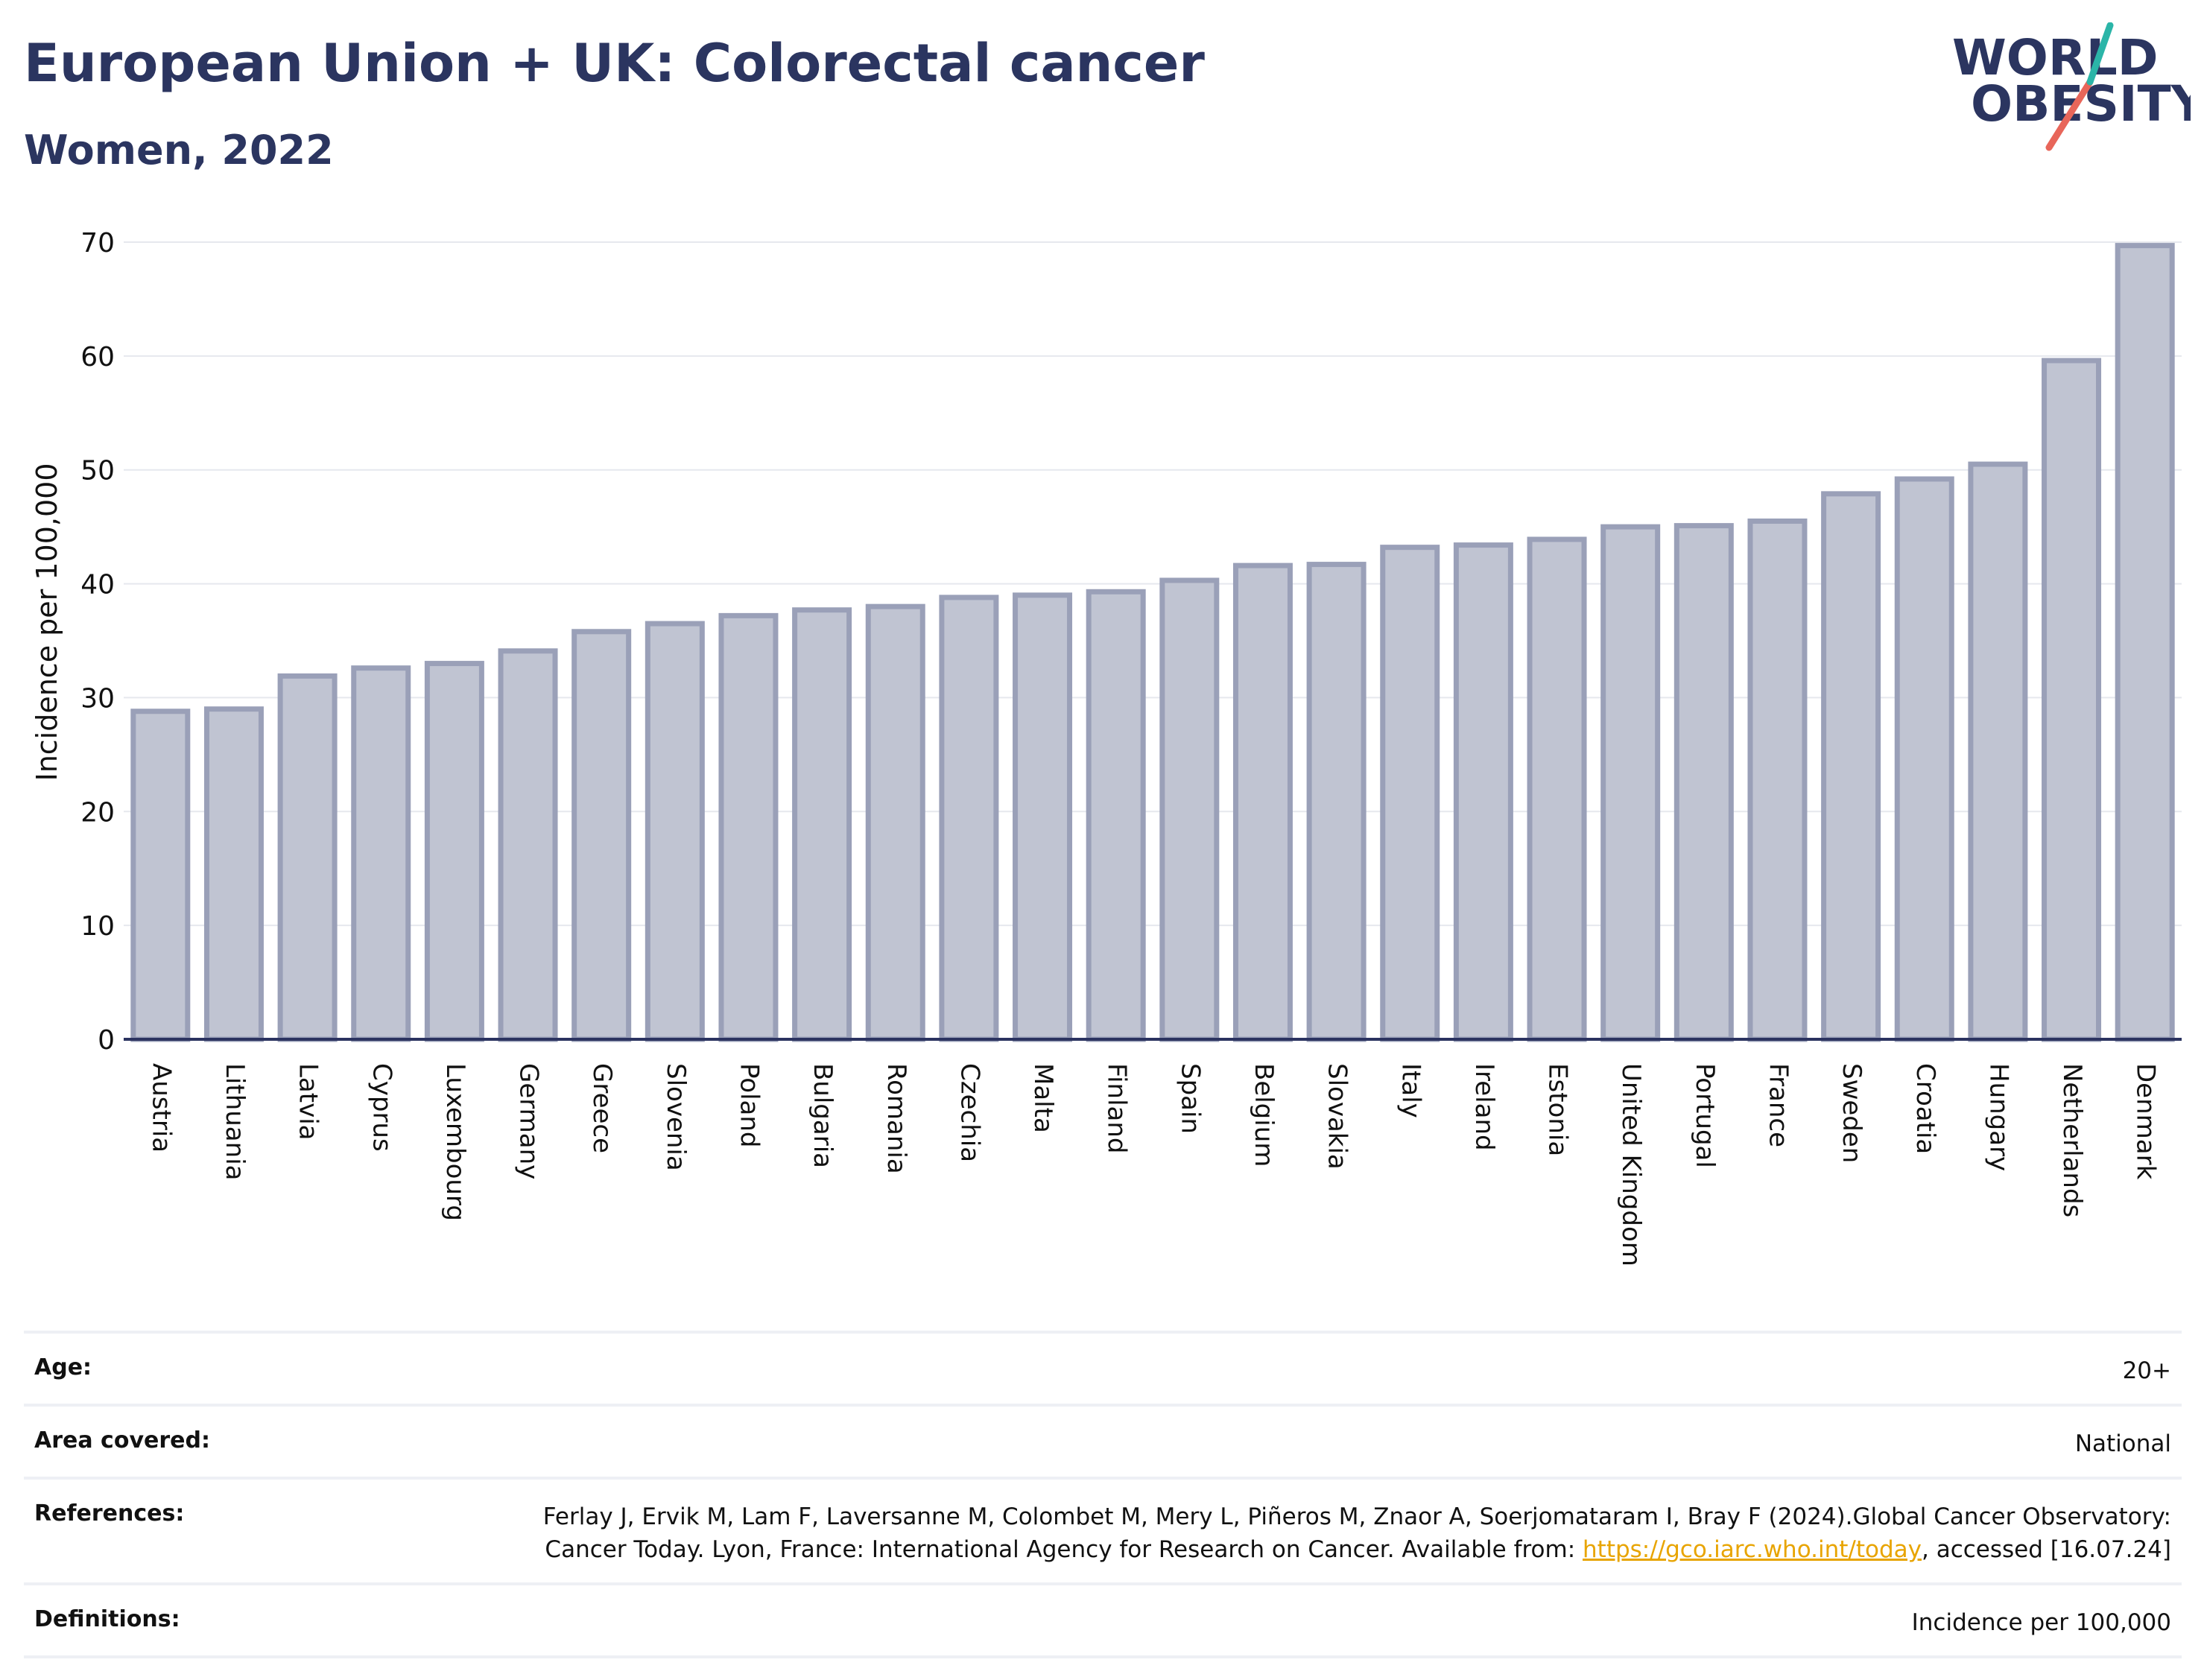 The width and height of the screenshot is (2204, 1680). What do you see at coordinates (969, 1112) in the screenshot?
I see `x-tick-label: Czechia` at bounding box center [969, 1112].